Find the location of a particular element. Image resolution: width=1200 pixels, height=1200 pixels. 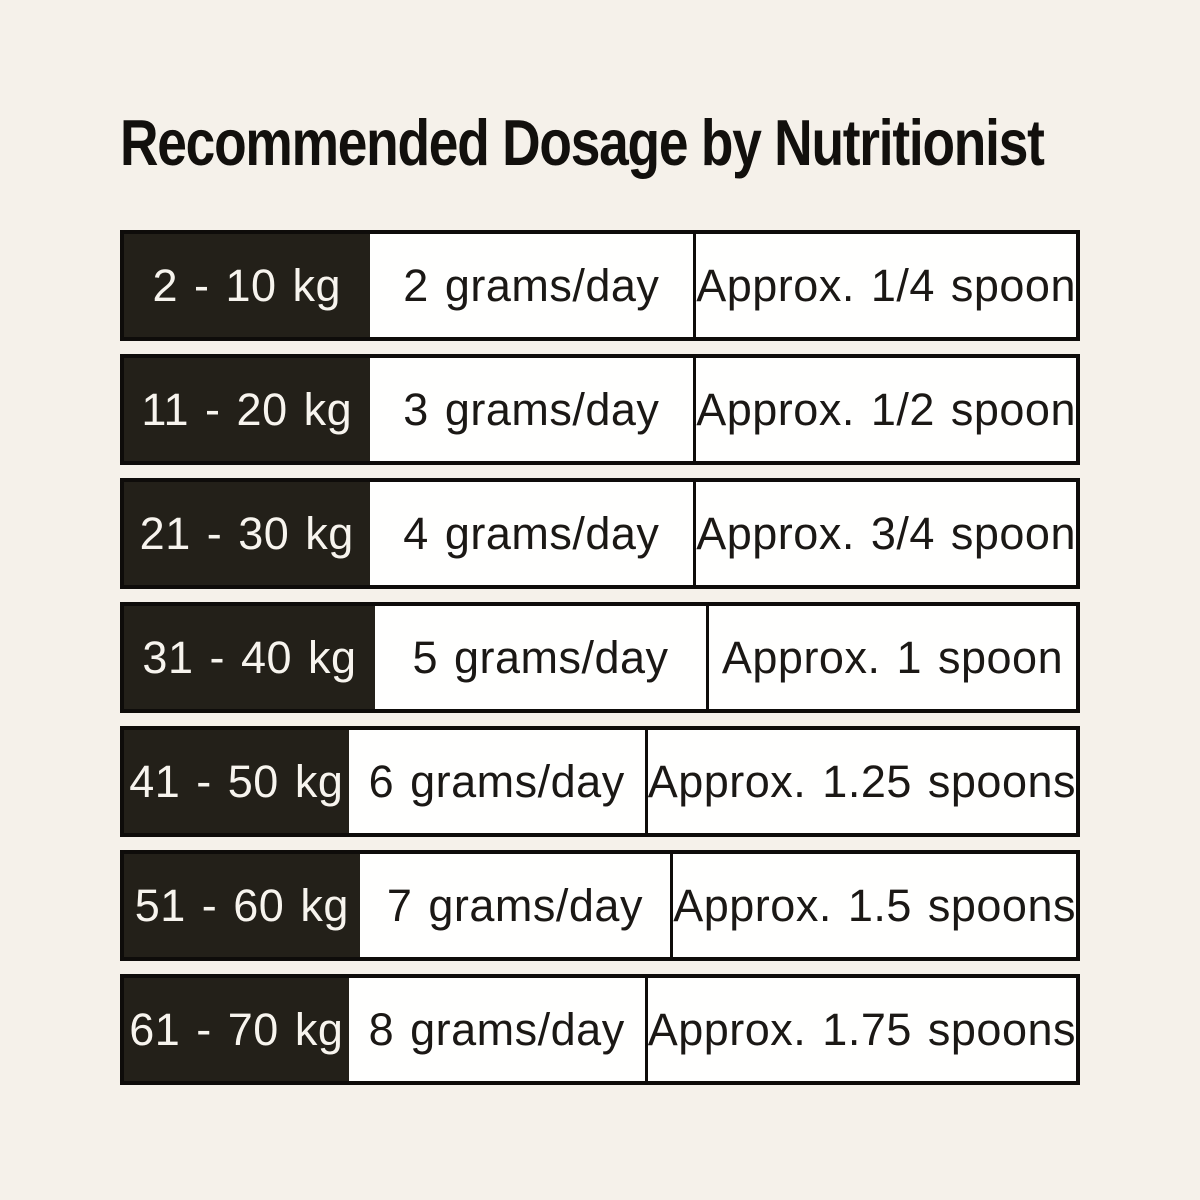

page-title: Recommended Dosage by Nutritionist is located at coordinates (582, 142).